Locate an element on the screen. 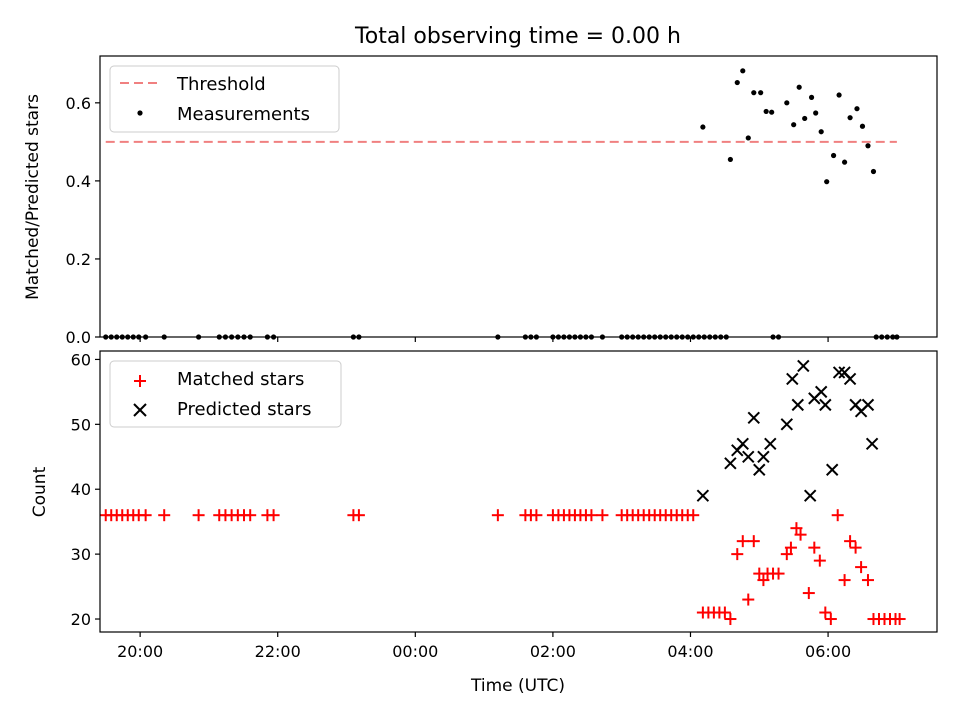 Image resolution: width=960 pixels, height=720 pixels. bottom-x-tick-label: 20:00 is located at coordinates (140, 651).